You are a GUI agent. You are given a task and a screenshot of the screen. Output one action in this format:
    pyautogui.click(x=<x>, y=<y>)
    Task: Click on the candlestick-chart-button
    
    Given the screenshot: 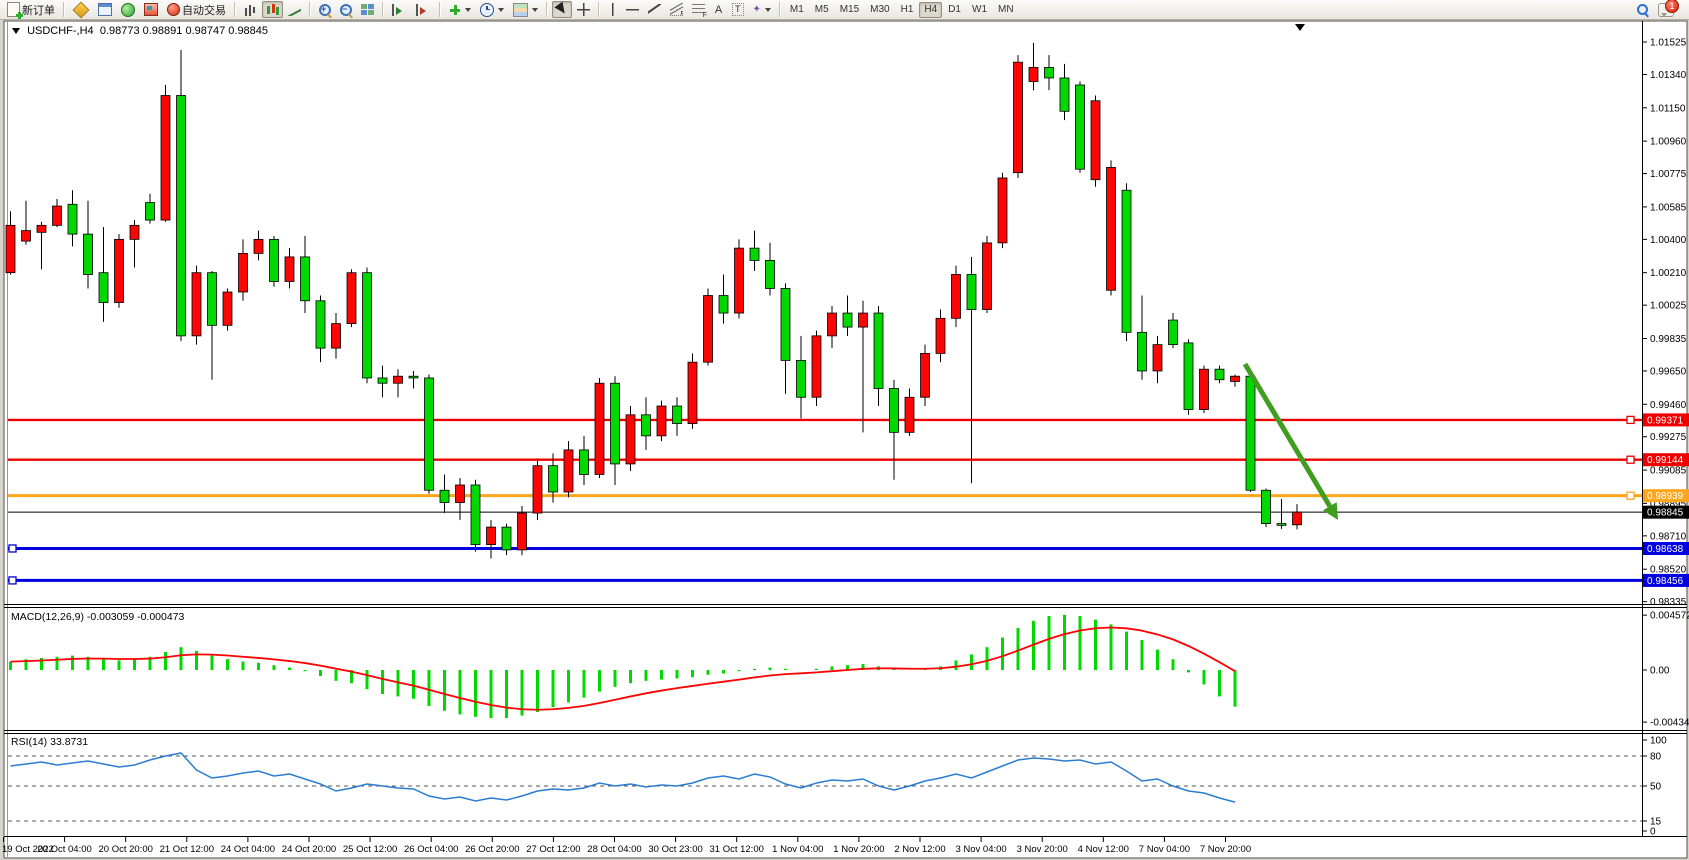 What is the action you would take?
    pyautogui.click(x=272, y=9)
    